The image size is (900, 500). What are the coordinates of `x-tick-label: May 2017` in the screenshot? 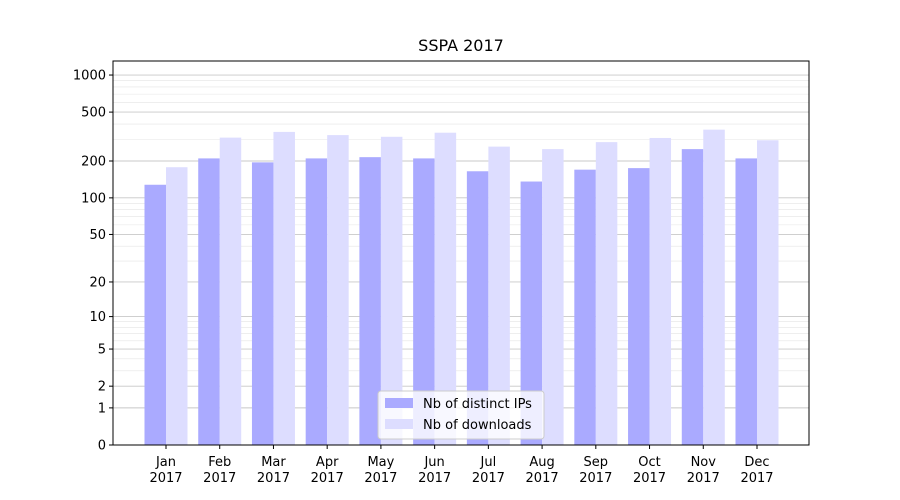 It's located at (380, 470).